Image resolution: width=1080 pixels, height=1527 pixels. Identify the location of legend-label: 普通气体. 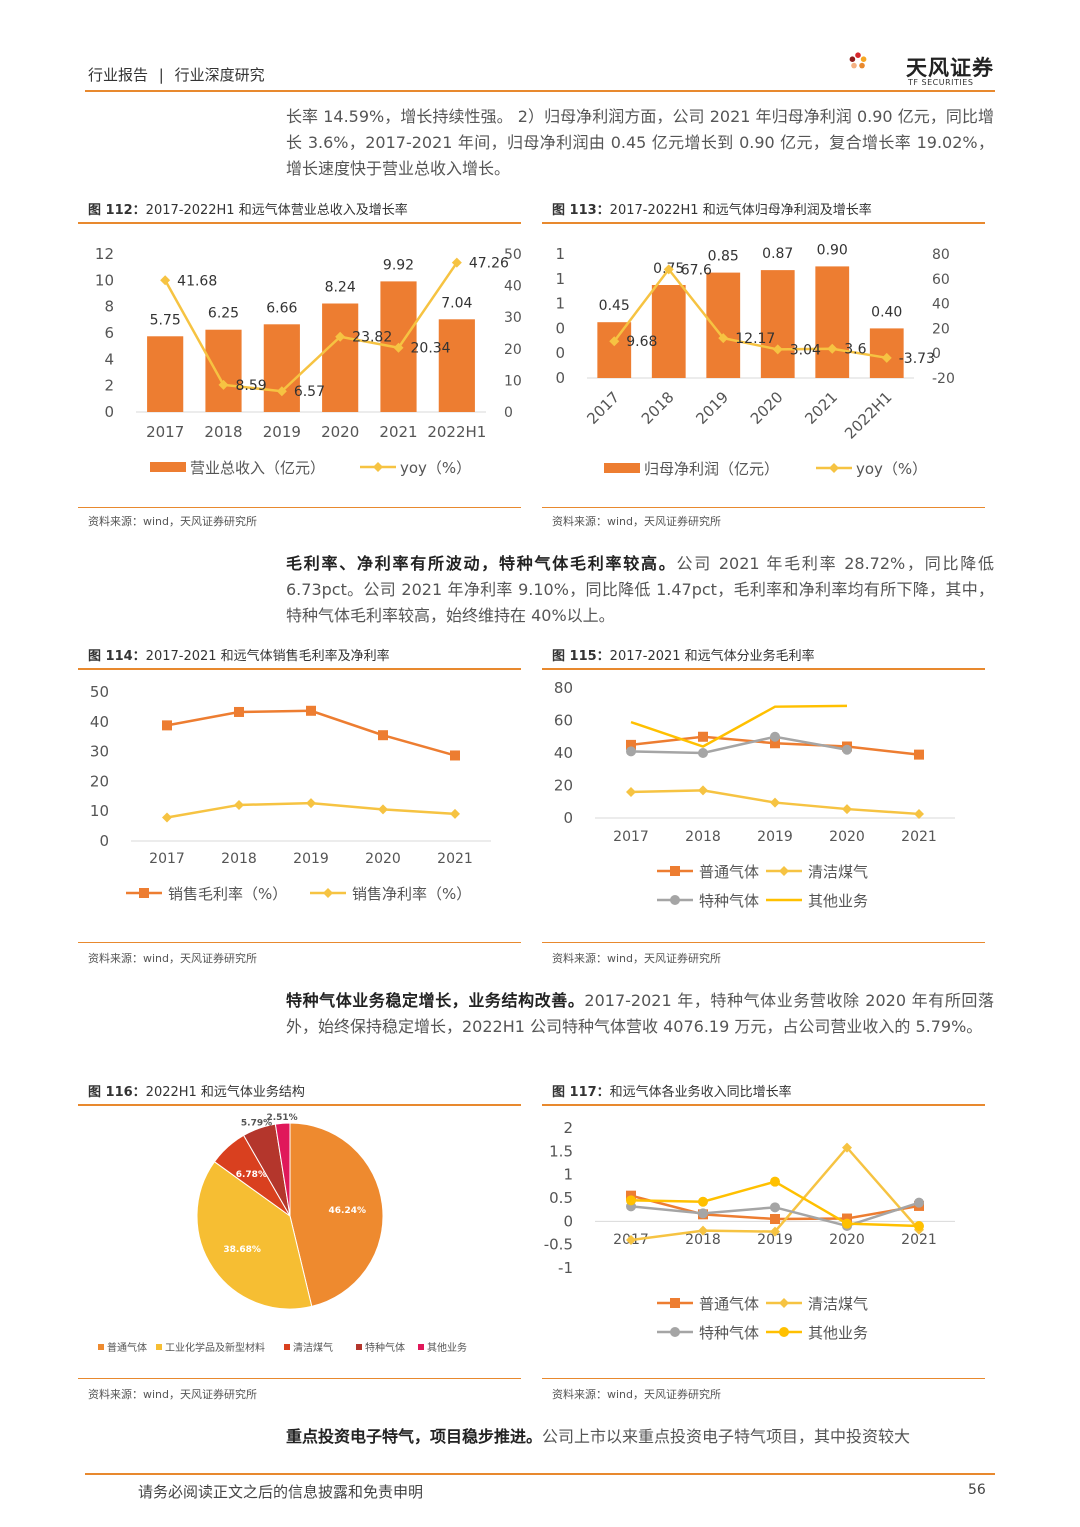
(729, 872).